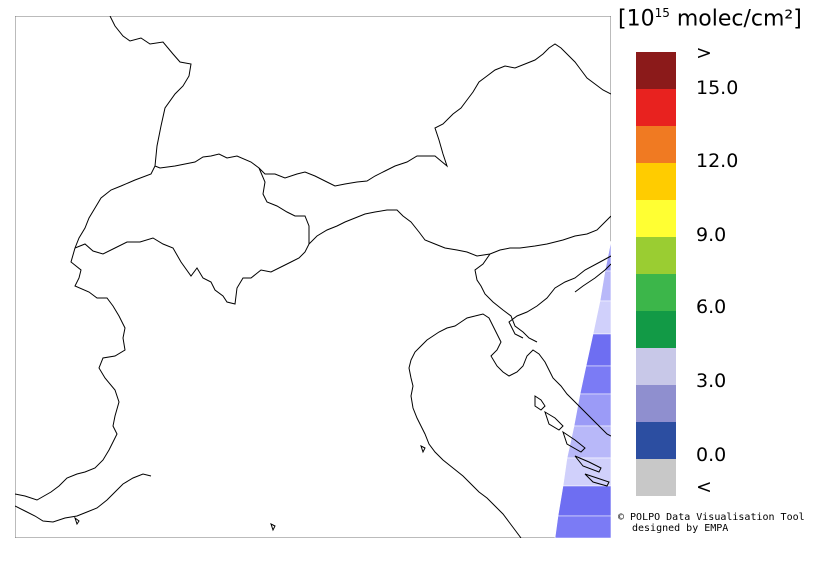 The height and width of the screenshot is (566, 813). What do you see at coordinates (680, 528) in the screenshot?
I see `credit-line-2: designed by EMPA` at bounding box center [680, 528].